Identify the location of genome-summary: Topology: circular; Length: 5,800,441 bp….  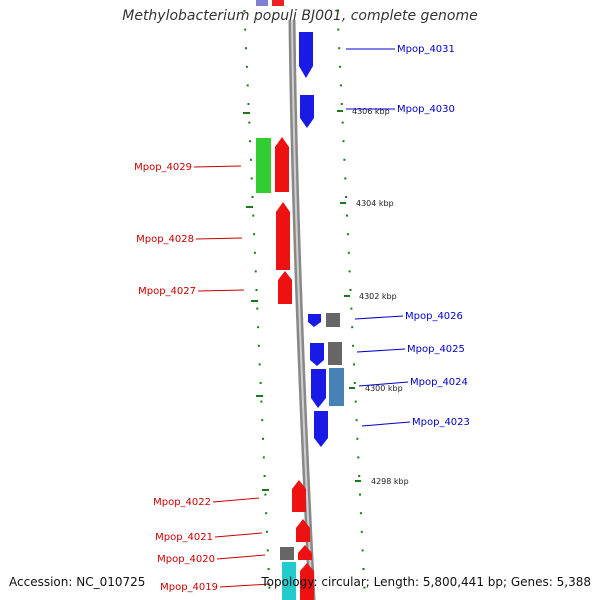
(426, 582).